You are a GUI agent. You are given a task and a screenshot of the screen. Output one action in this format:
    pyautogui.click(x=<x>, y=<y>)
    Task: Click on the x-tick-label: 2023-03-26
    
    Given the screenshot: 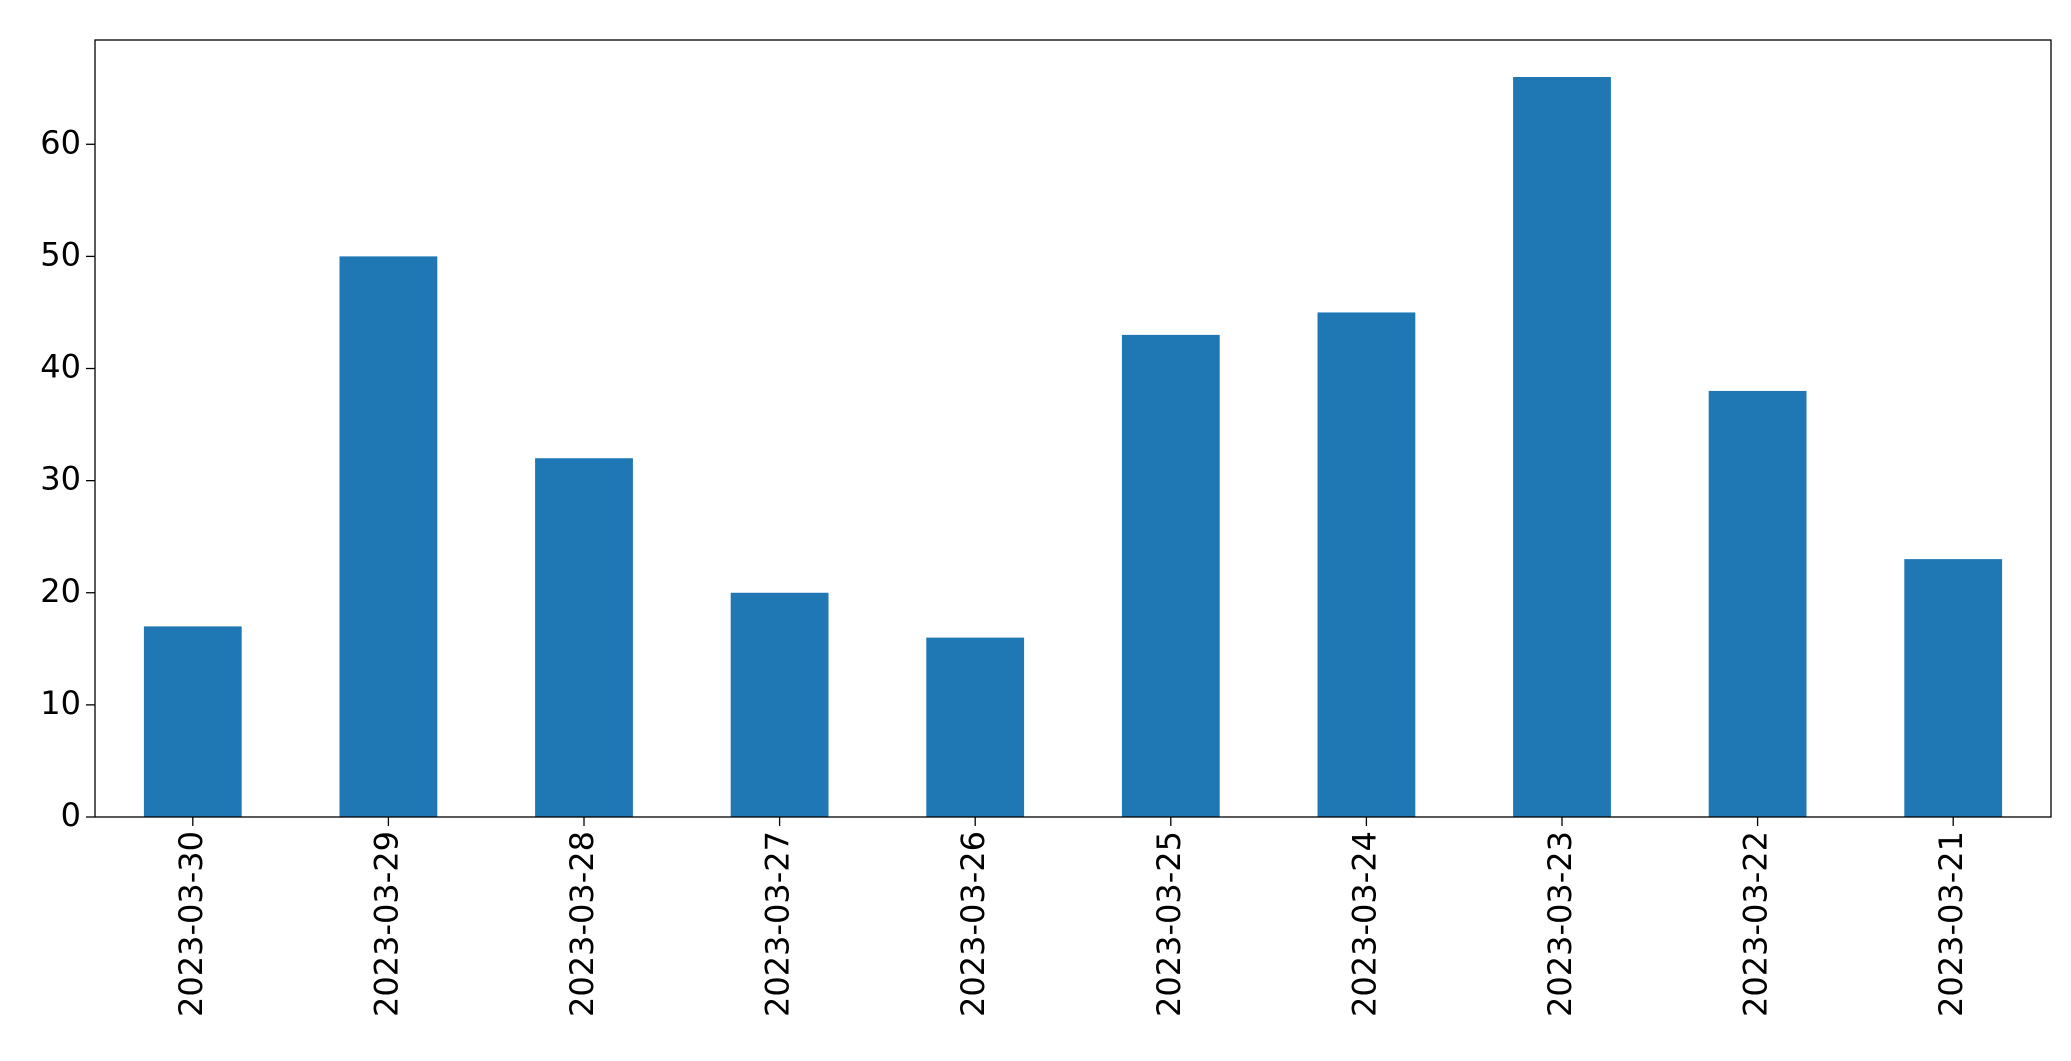 What is the action you would take?
    pyautogui.click(x=973, y=924)
    